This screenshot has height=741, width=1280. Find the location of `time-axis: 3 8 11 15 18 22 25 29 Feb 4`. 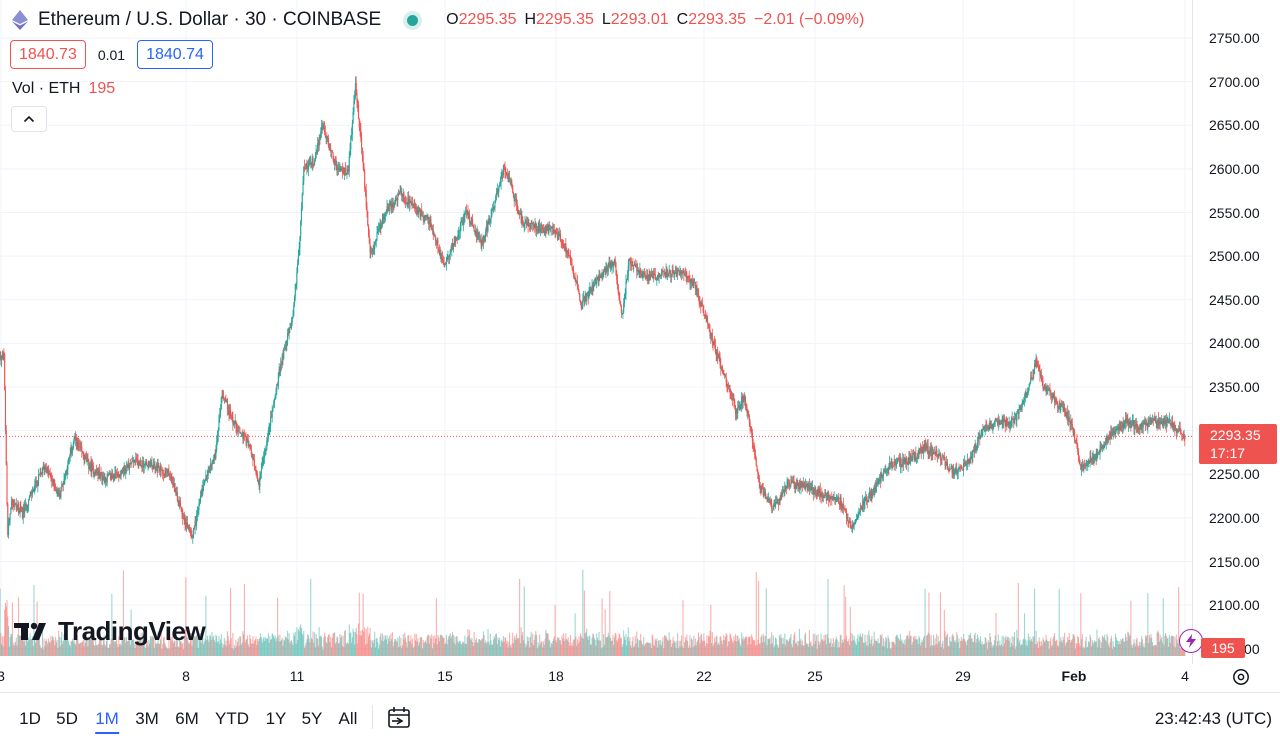

time-axis: 3 8 11 15 18 22 25 29 Feb 4 is located at coordinates (596, 678).